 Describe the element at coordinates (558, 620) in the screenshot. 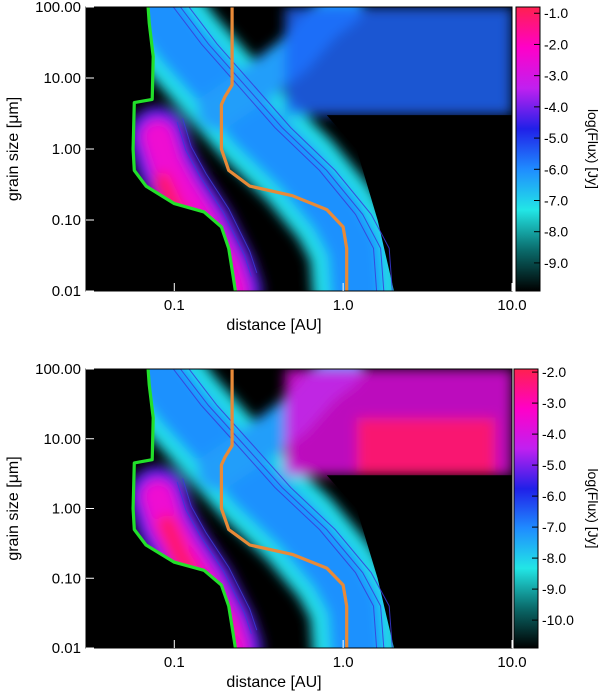

I see `colorbar-tick-label: -10.0` at that location.